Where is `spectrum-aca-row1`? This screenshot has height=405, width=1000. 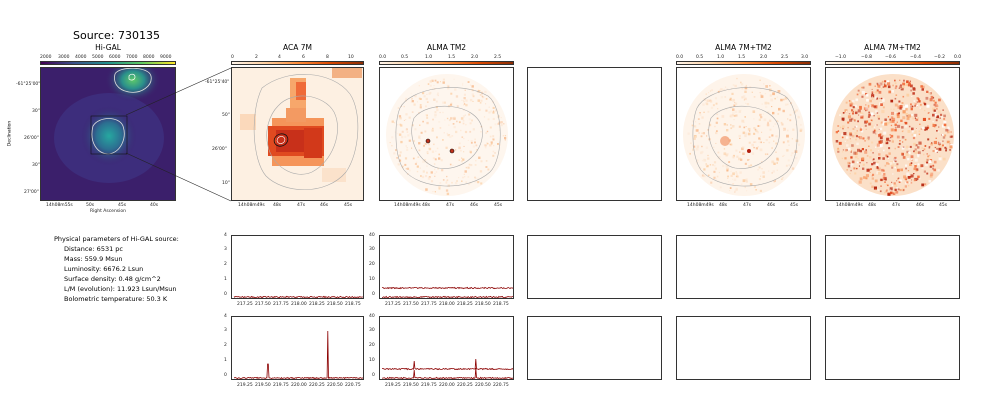
spectrum-aca-row1 is located at coordinates (297, 267).